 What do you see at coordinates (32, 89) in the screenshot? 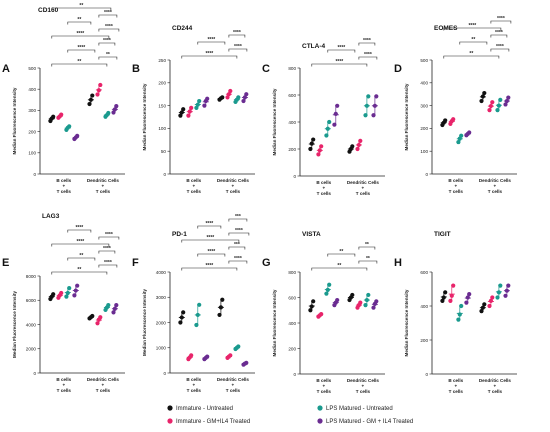
I see `y-tick-label: 400` at bounding box center [32, 89].